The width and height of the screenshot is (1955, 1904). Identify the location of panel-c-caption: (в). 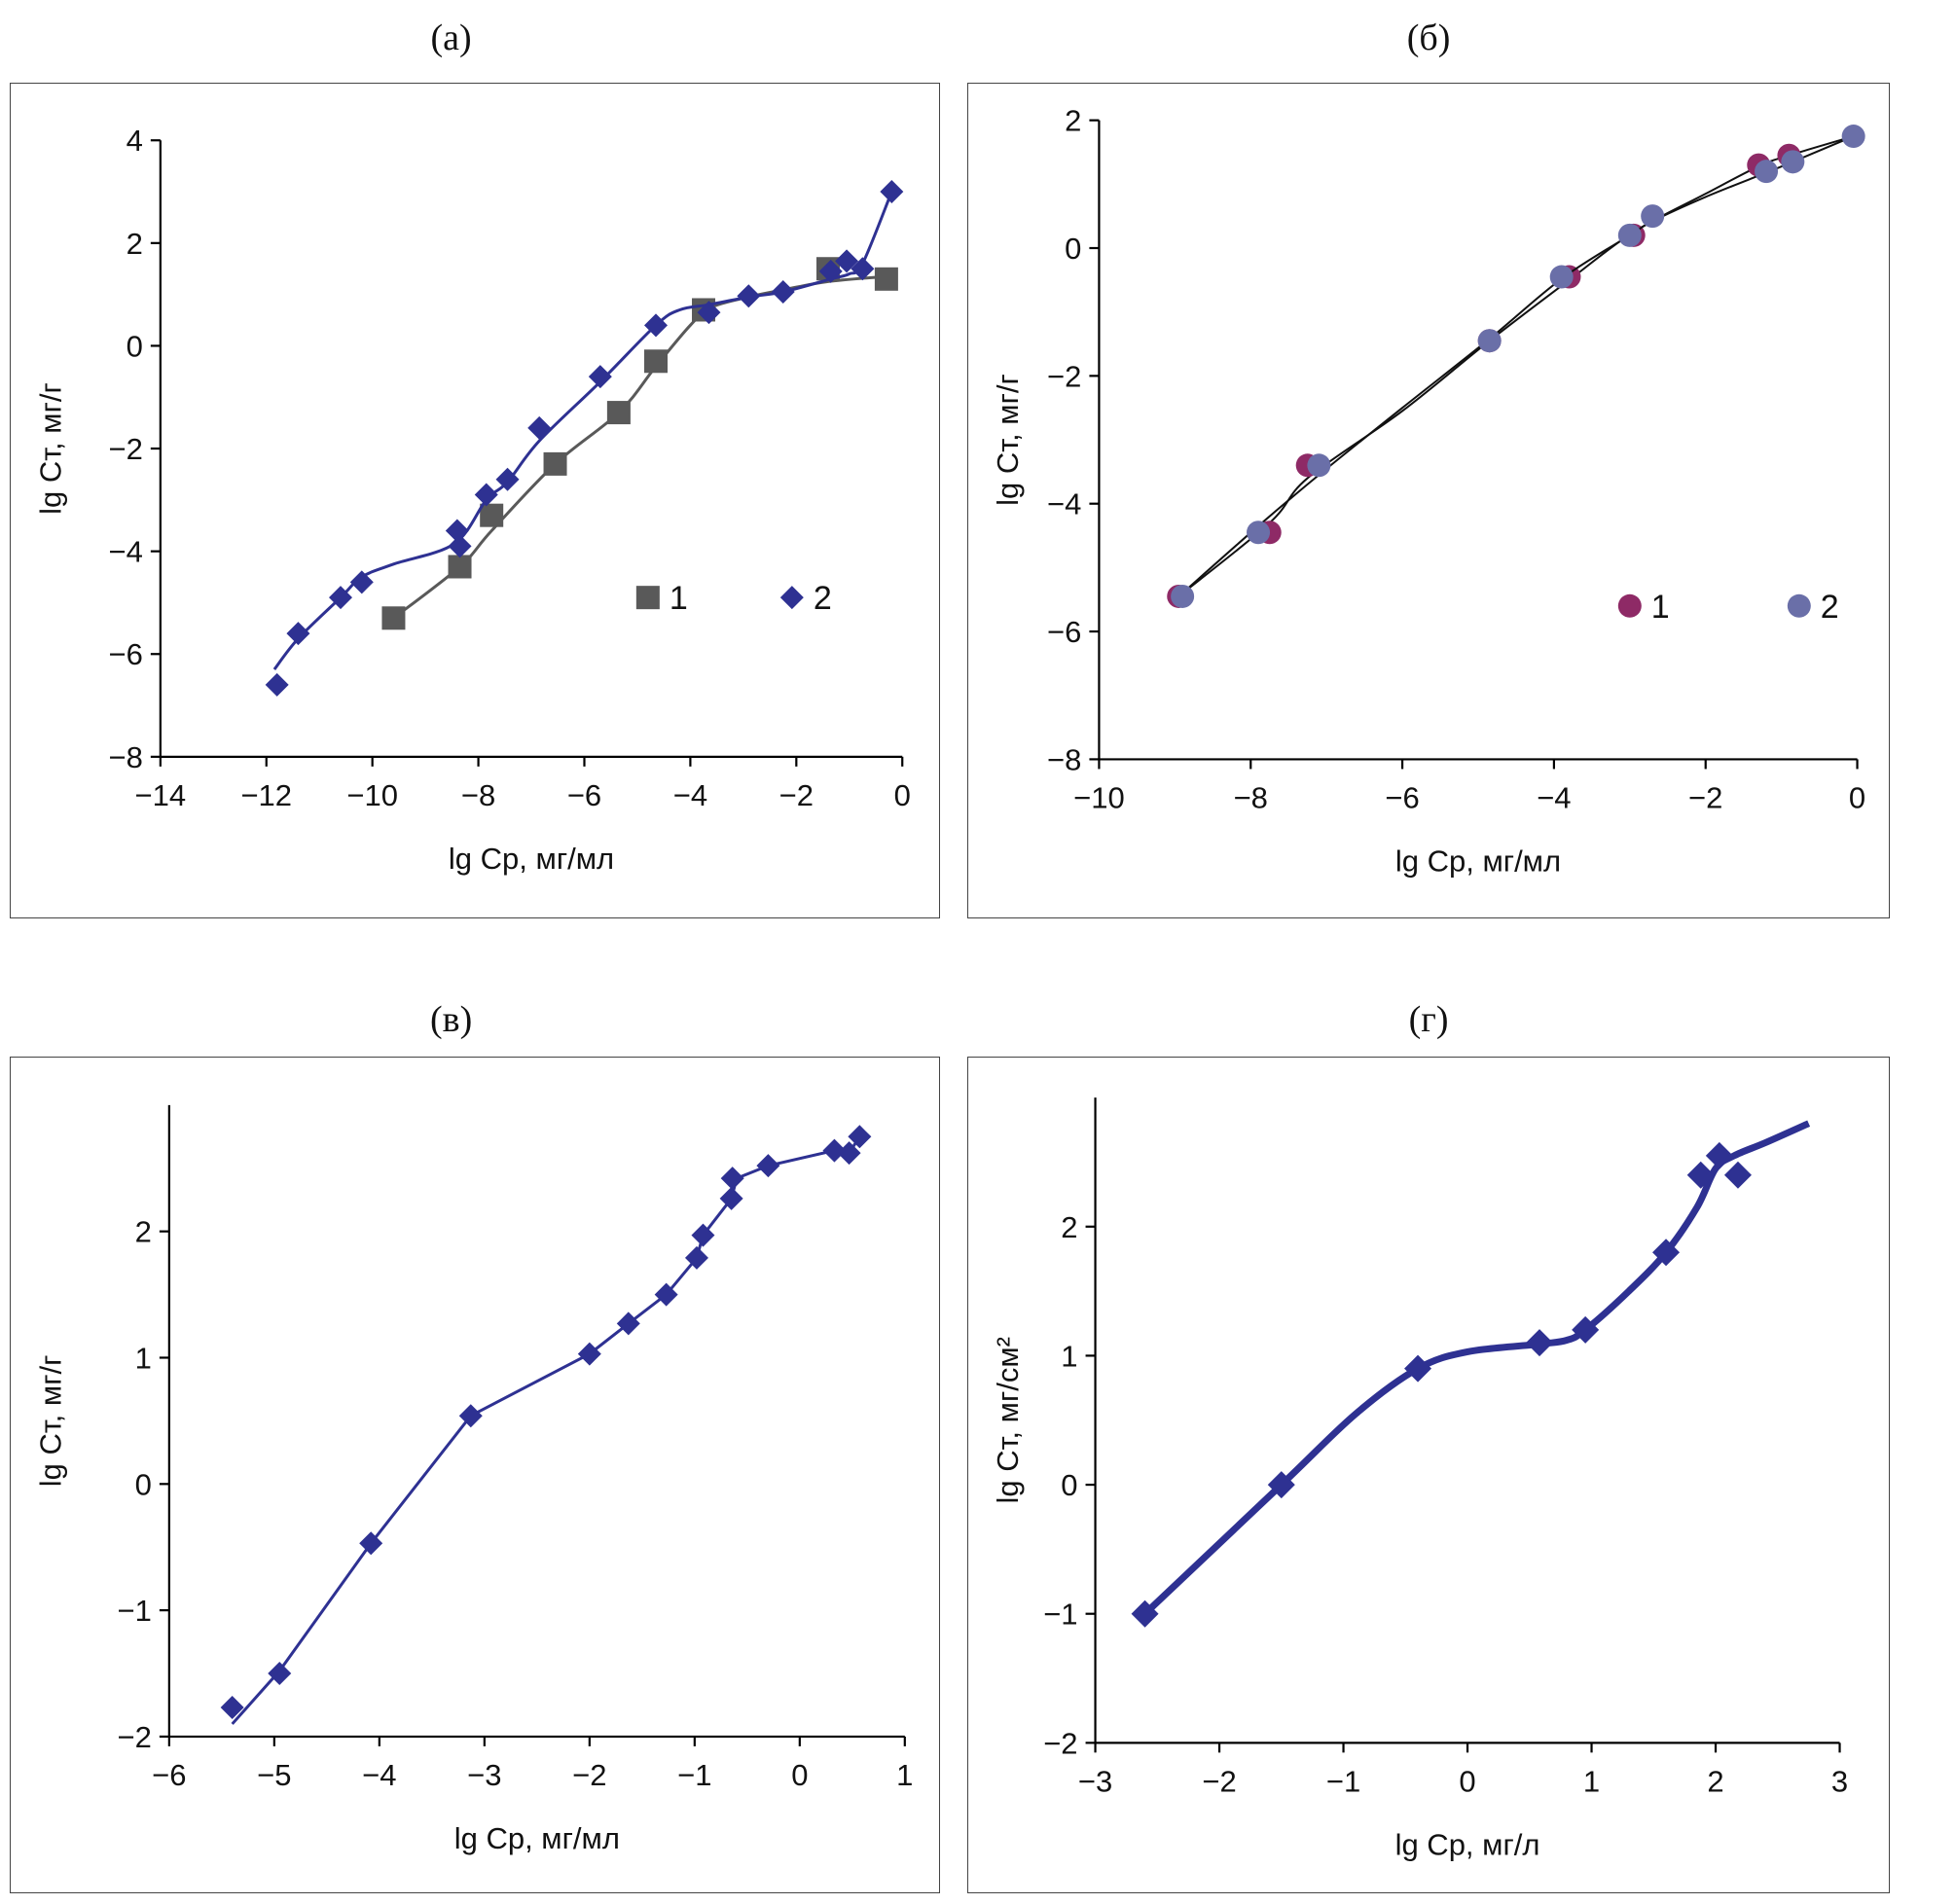
(451, 1019).